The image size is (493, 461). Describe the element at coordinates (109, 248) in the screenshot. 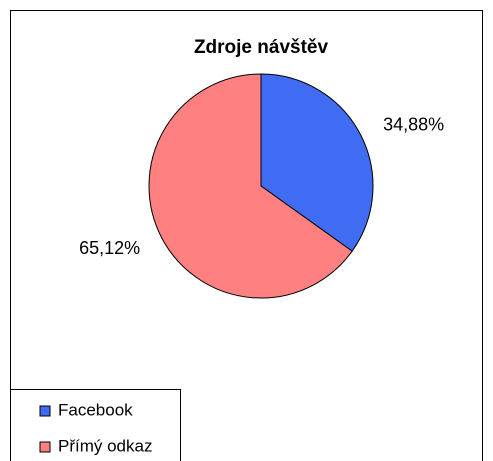

I see `data-label: 65,12%` at that location.